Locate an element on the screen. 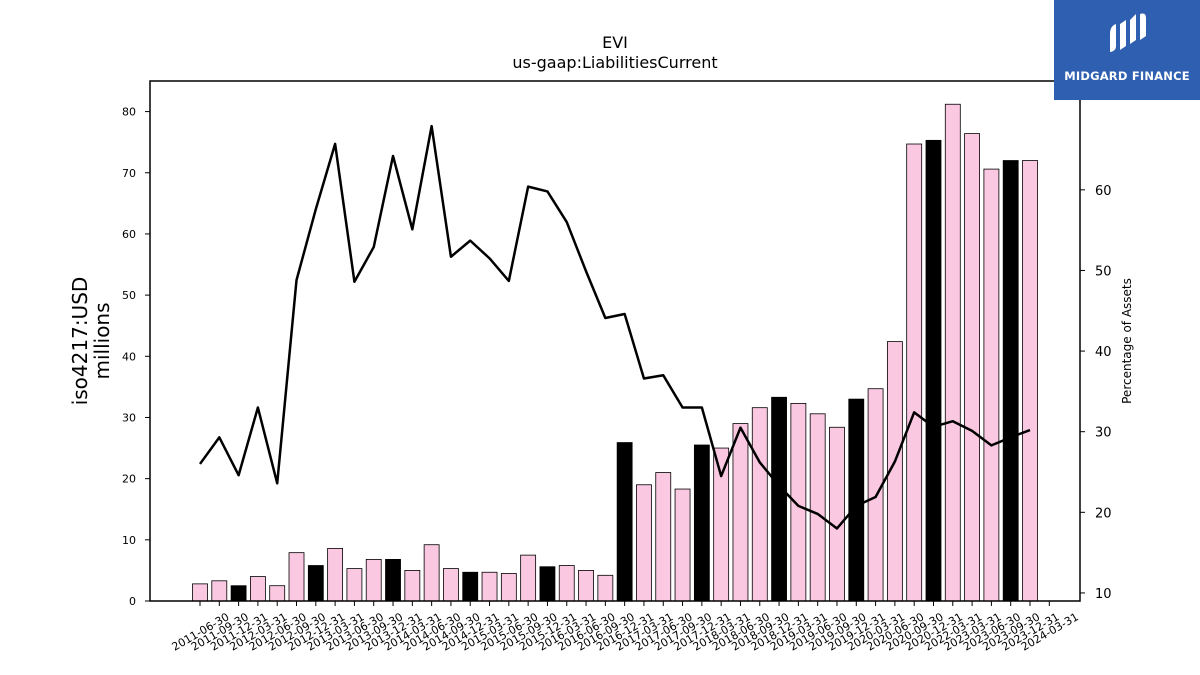 The height and width of the screenshot is (675, 1200). right-tick-label: 50 is located at coordinates (1103, 271).